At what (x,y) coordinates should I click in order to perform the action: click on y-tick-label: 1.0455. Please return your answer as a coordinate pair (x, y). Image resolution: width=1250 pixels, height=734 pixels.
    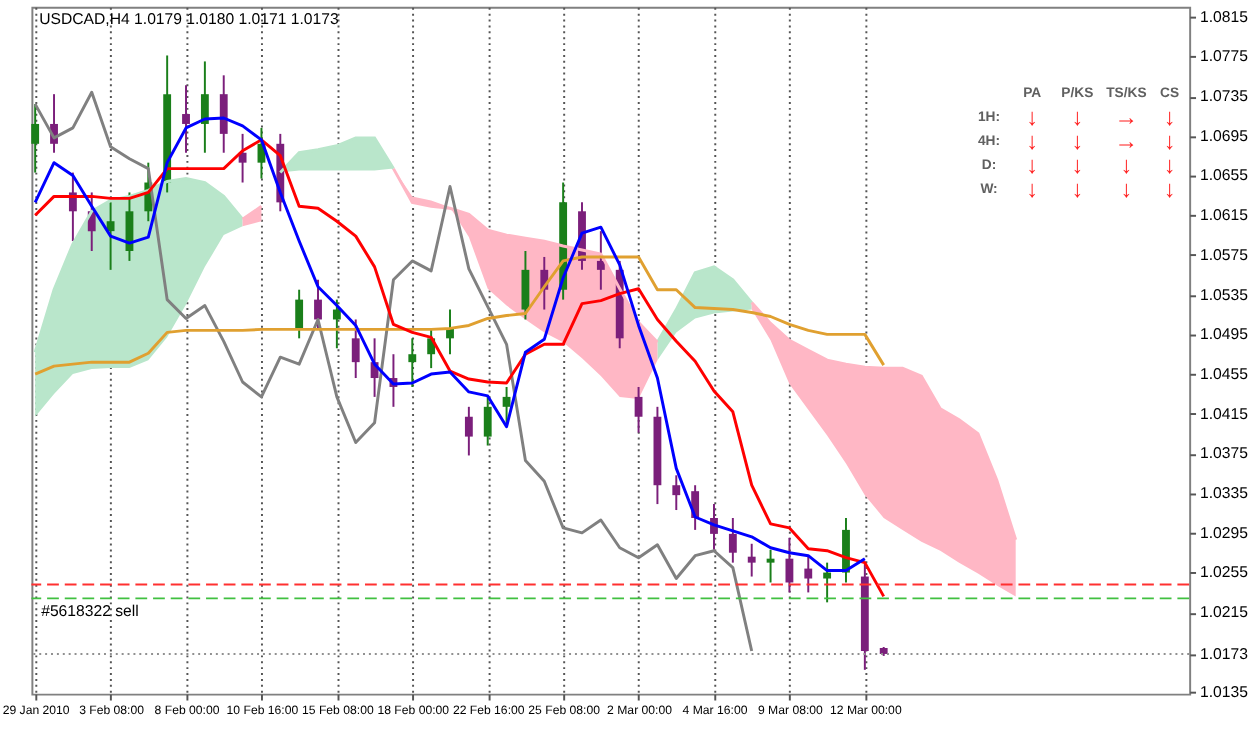
    Looking at the image, I should click on (1224, 373).